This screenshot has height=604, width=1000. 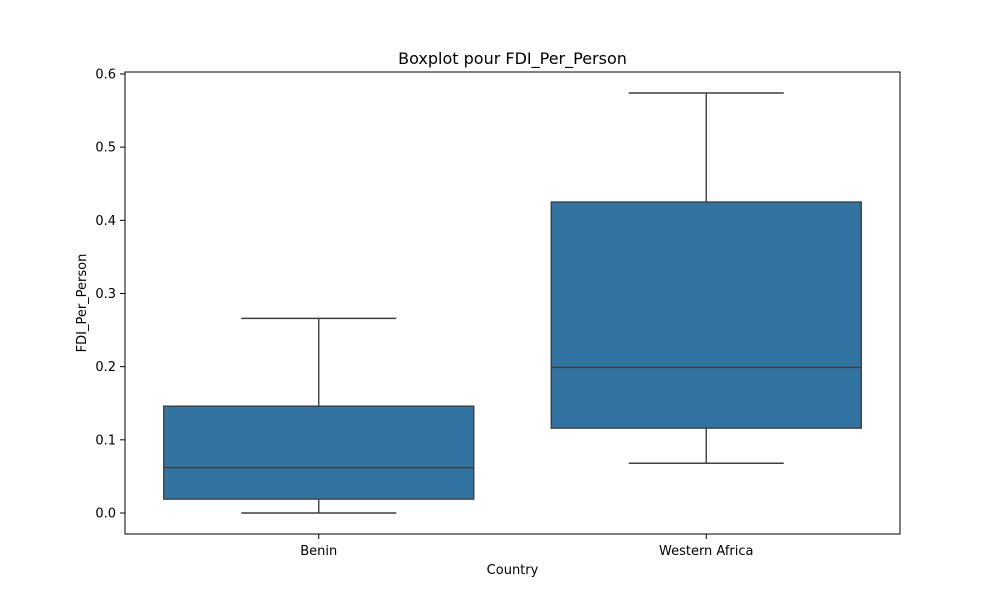 What do you see at coordinates (105, 221) in the screenshot?
I see `y-tick-label: 0.4` at bounding box center [105, 221].